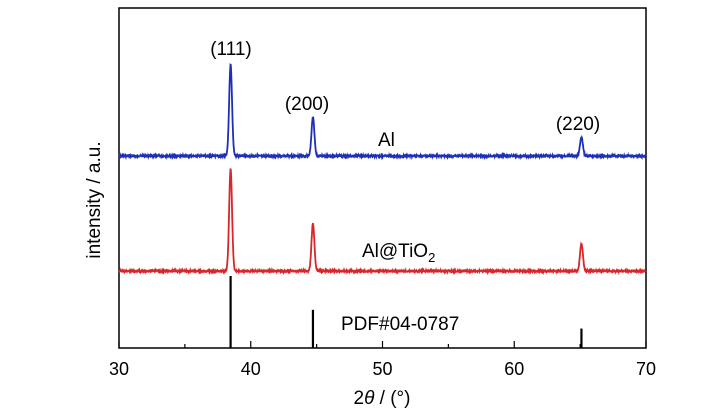  Describe the element at coordinates (382, 344) in the screenshot. I see `x-axis-ticks` at that location.